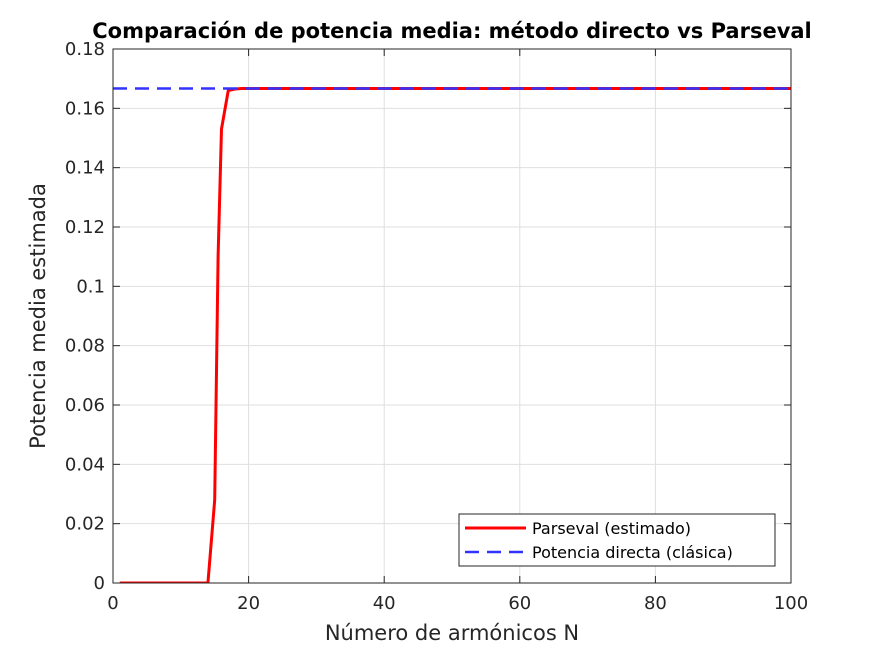  What do you see at coordinates (791, 603) in the screenshot?
I see `x-tick-label: 100` at bounding box center [791, 603].